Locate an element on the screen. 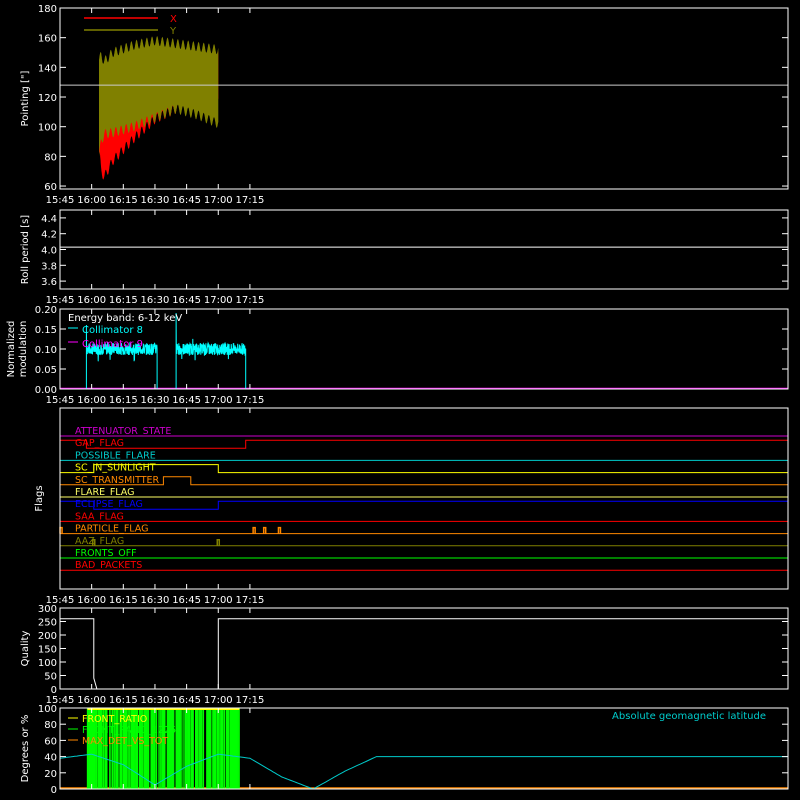 Image resolution: width=800 pixels, height=800 pixels. modulation-xtick-label: 16:00 is located at coordinates (91, 400).